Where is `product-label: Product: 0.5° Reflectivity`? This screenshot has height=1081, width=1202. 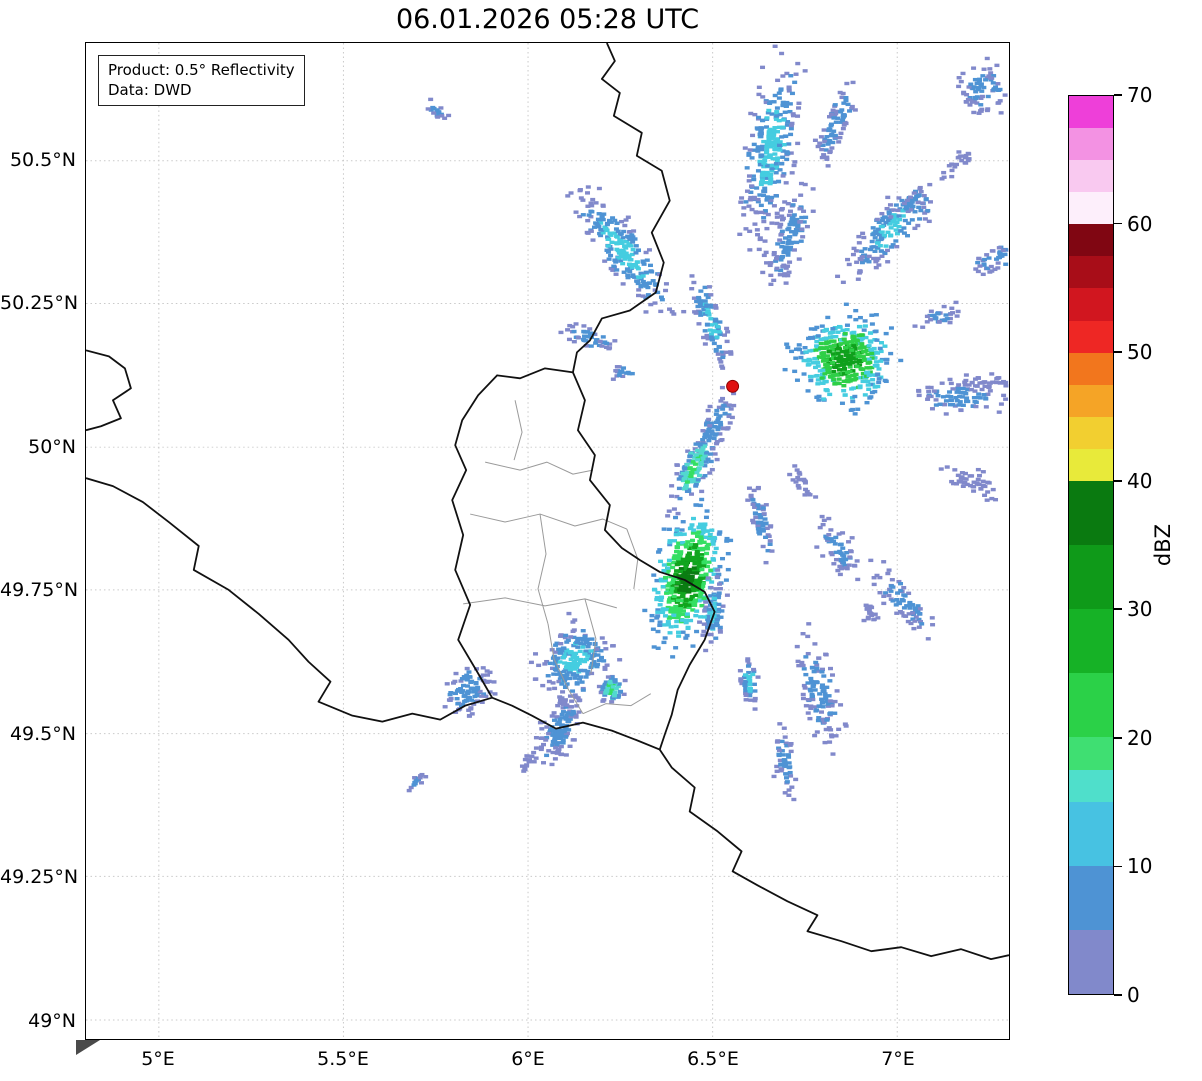
product-label: Product: 0.5° Reflectivity is located at coordinates (201, 70).